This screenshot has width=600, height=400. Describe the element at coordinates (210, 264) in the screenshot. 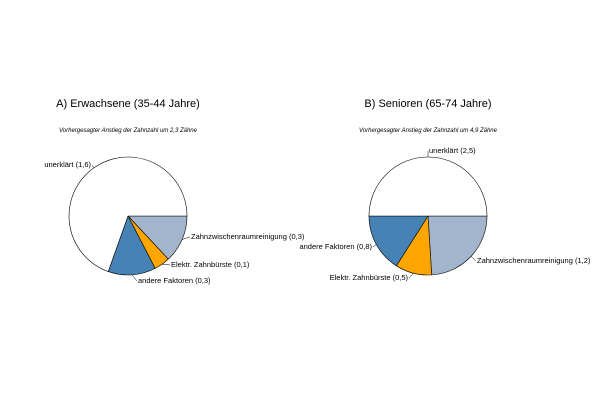

I see `chart-a-slice-label-1: Elektr. Zahnbürste (0,1)` at that location.